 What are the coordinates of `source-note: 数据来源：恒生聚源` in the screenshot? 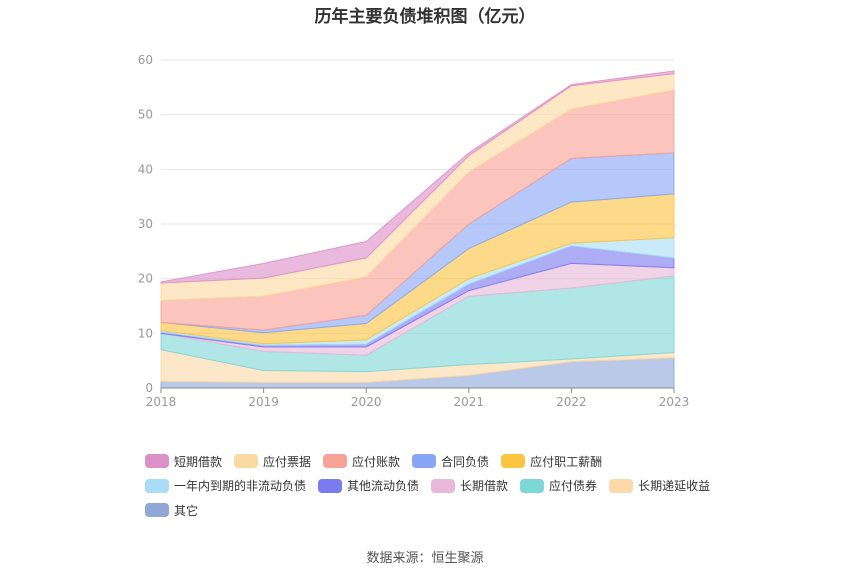 It's located at (425, 558).